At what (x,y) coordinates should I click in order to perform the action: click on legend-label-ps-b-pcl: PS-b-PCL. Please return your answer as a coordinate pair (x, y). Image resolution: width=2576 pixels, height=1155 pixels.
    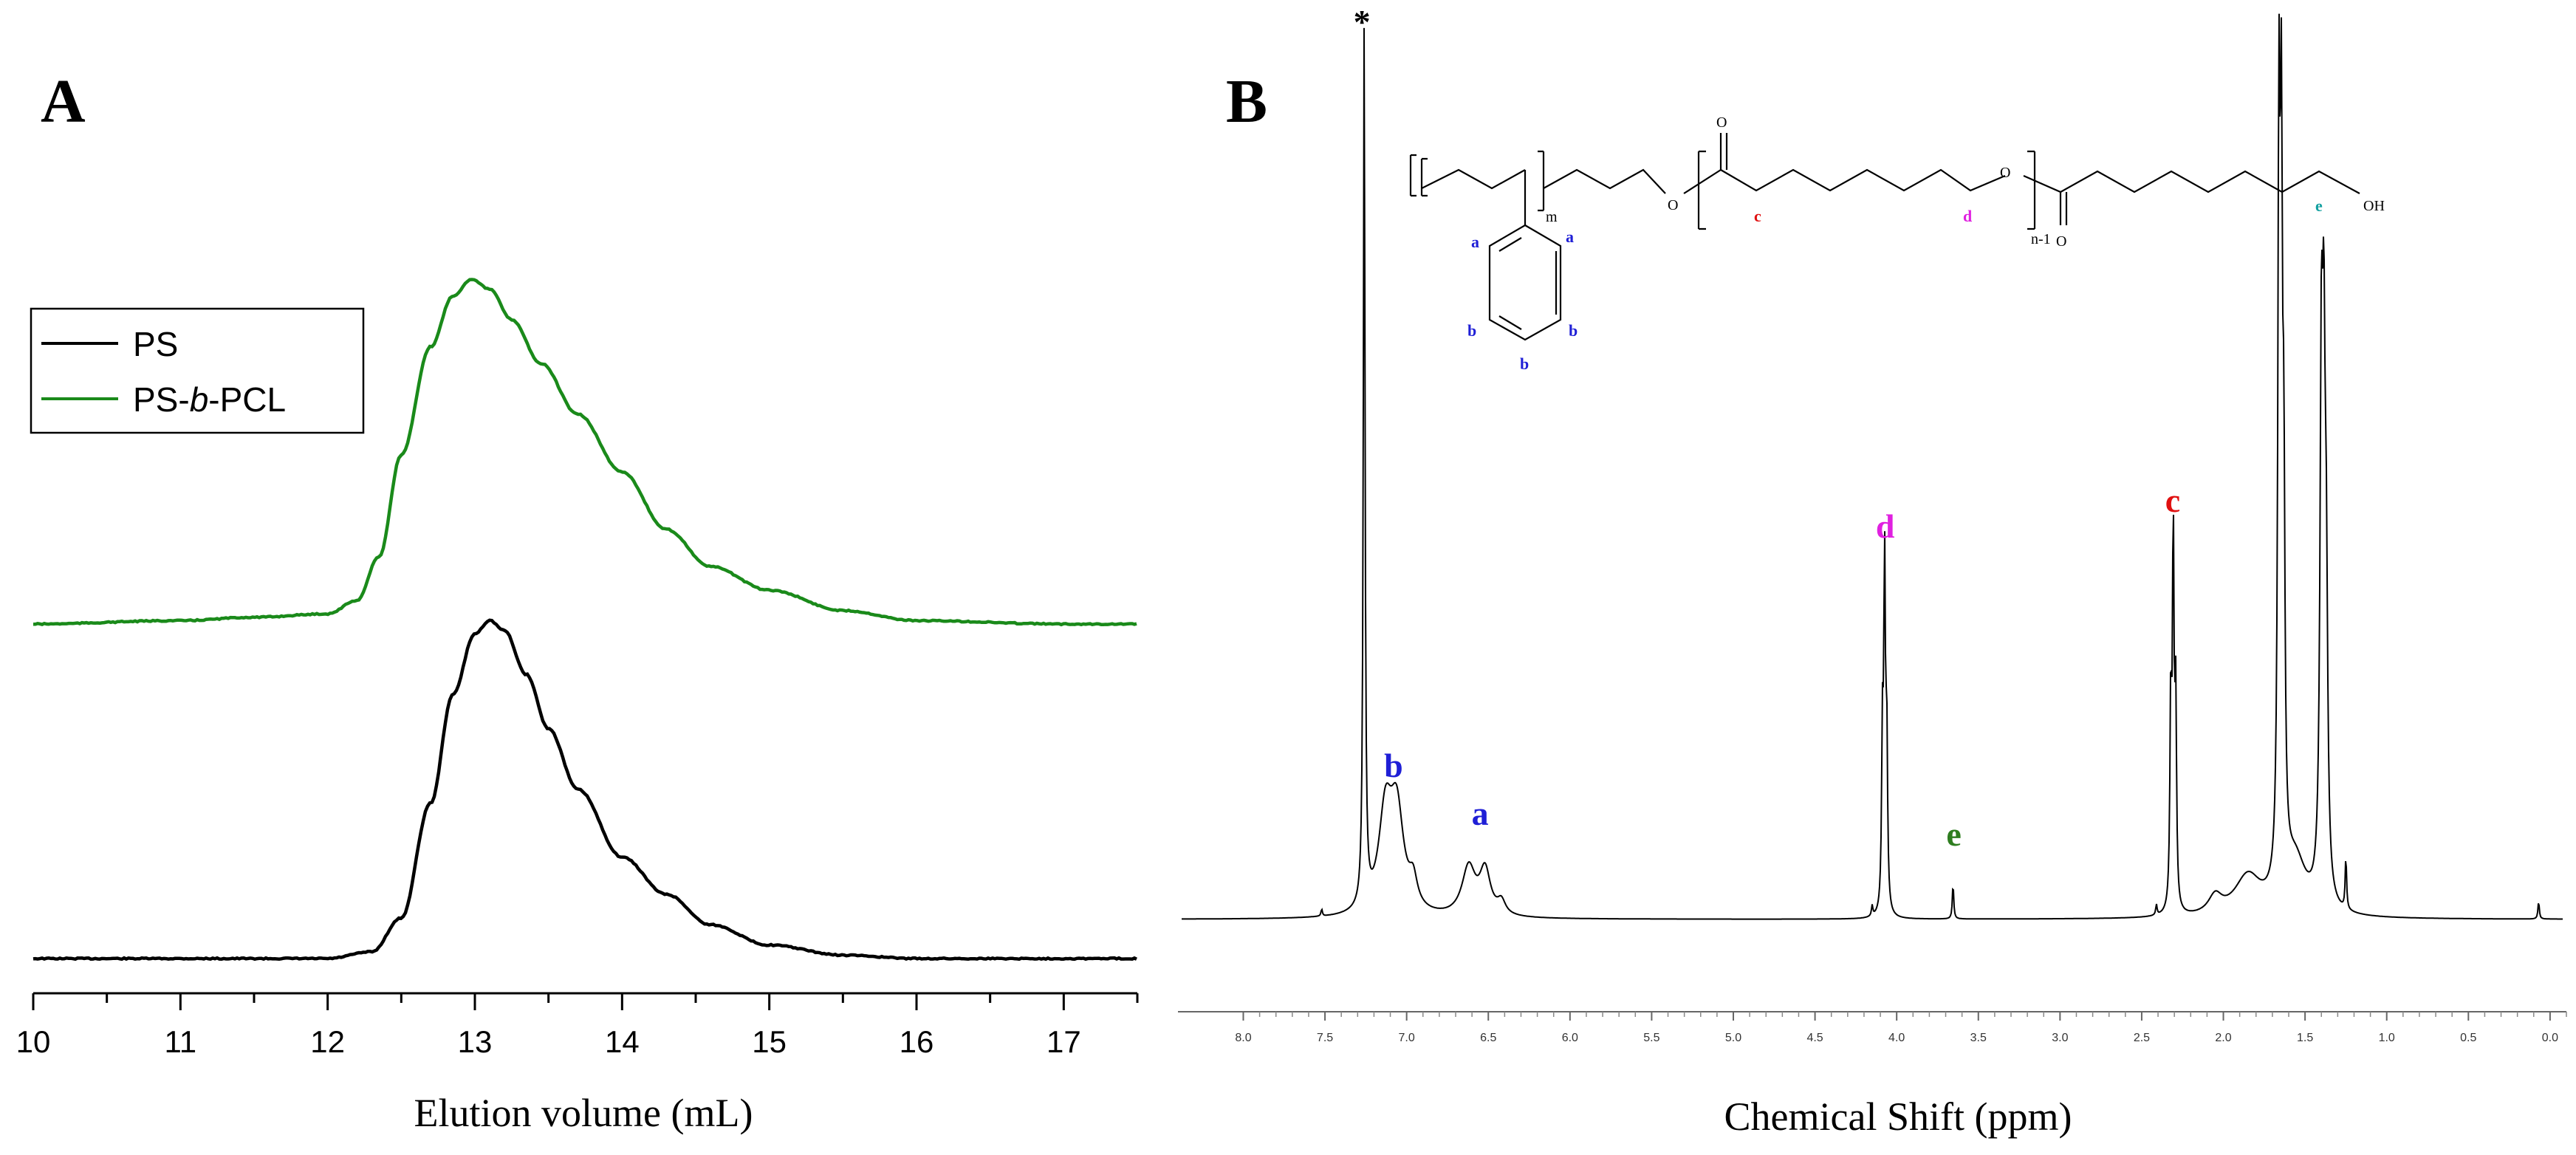
    Looking at the image, I should click on (209, 399).